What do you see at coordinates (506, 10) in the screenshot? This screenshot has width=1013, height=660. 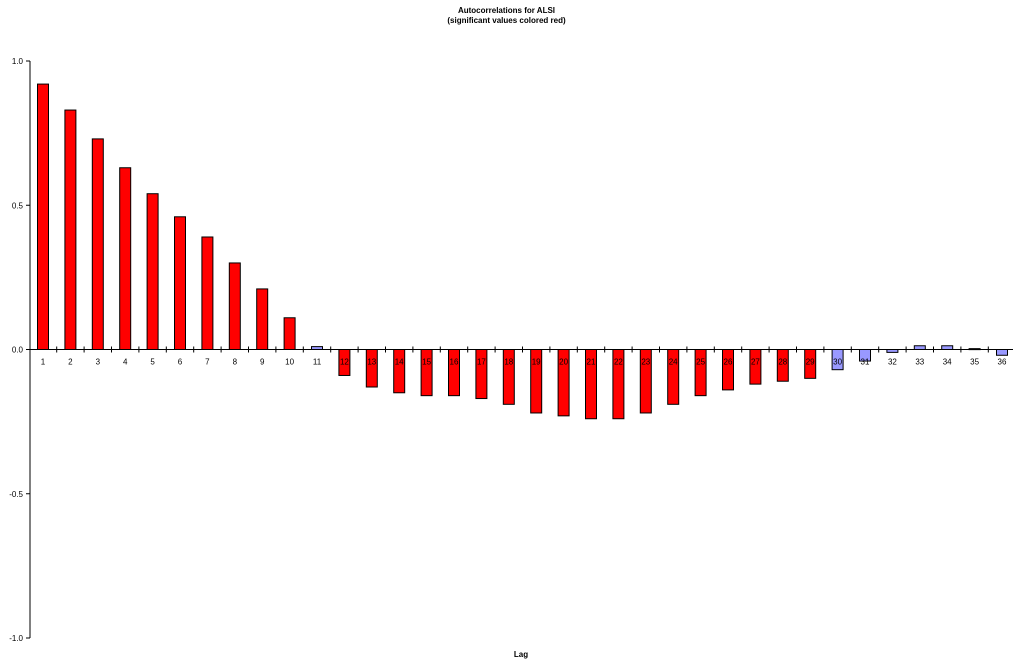 I see `chart-title: Autocorrelations for ALSI` at bounding box center [506, 10].